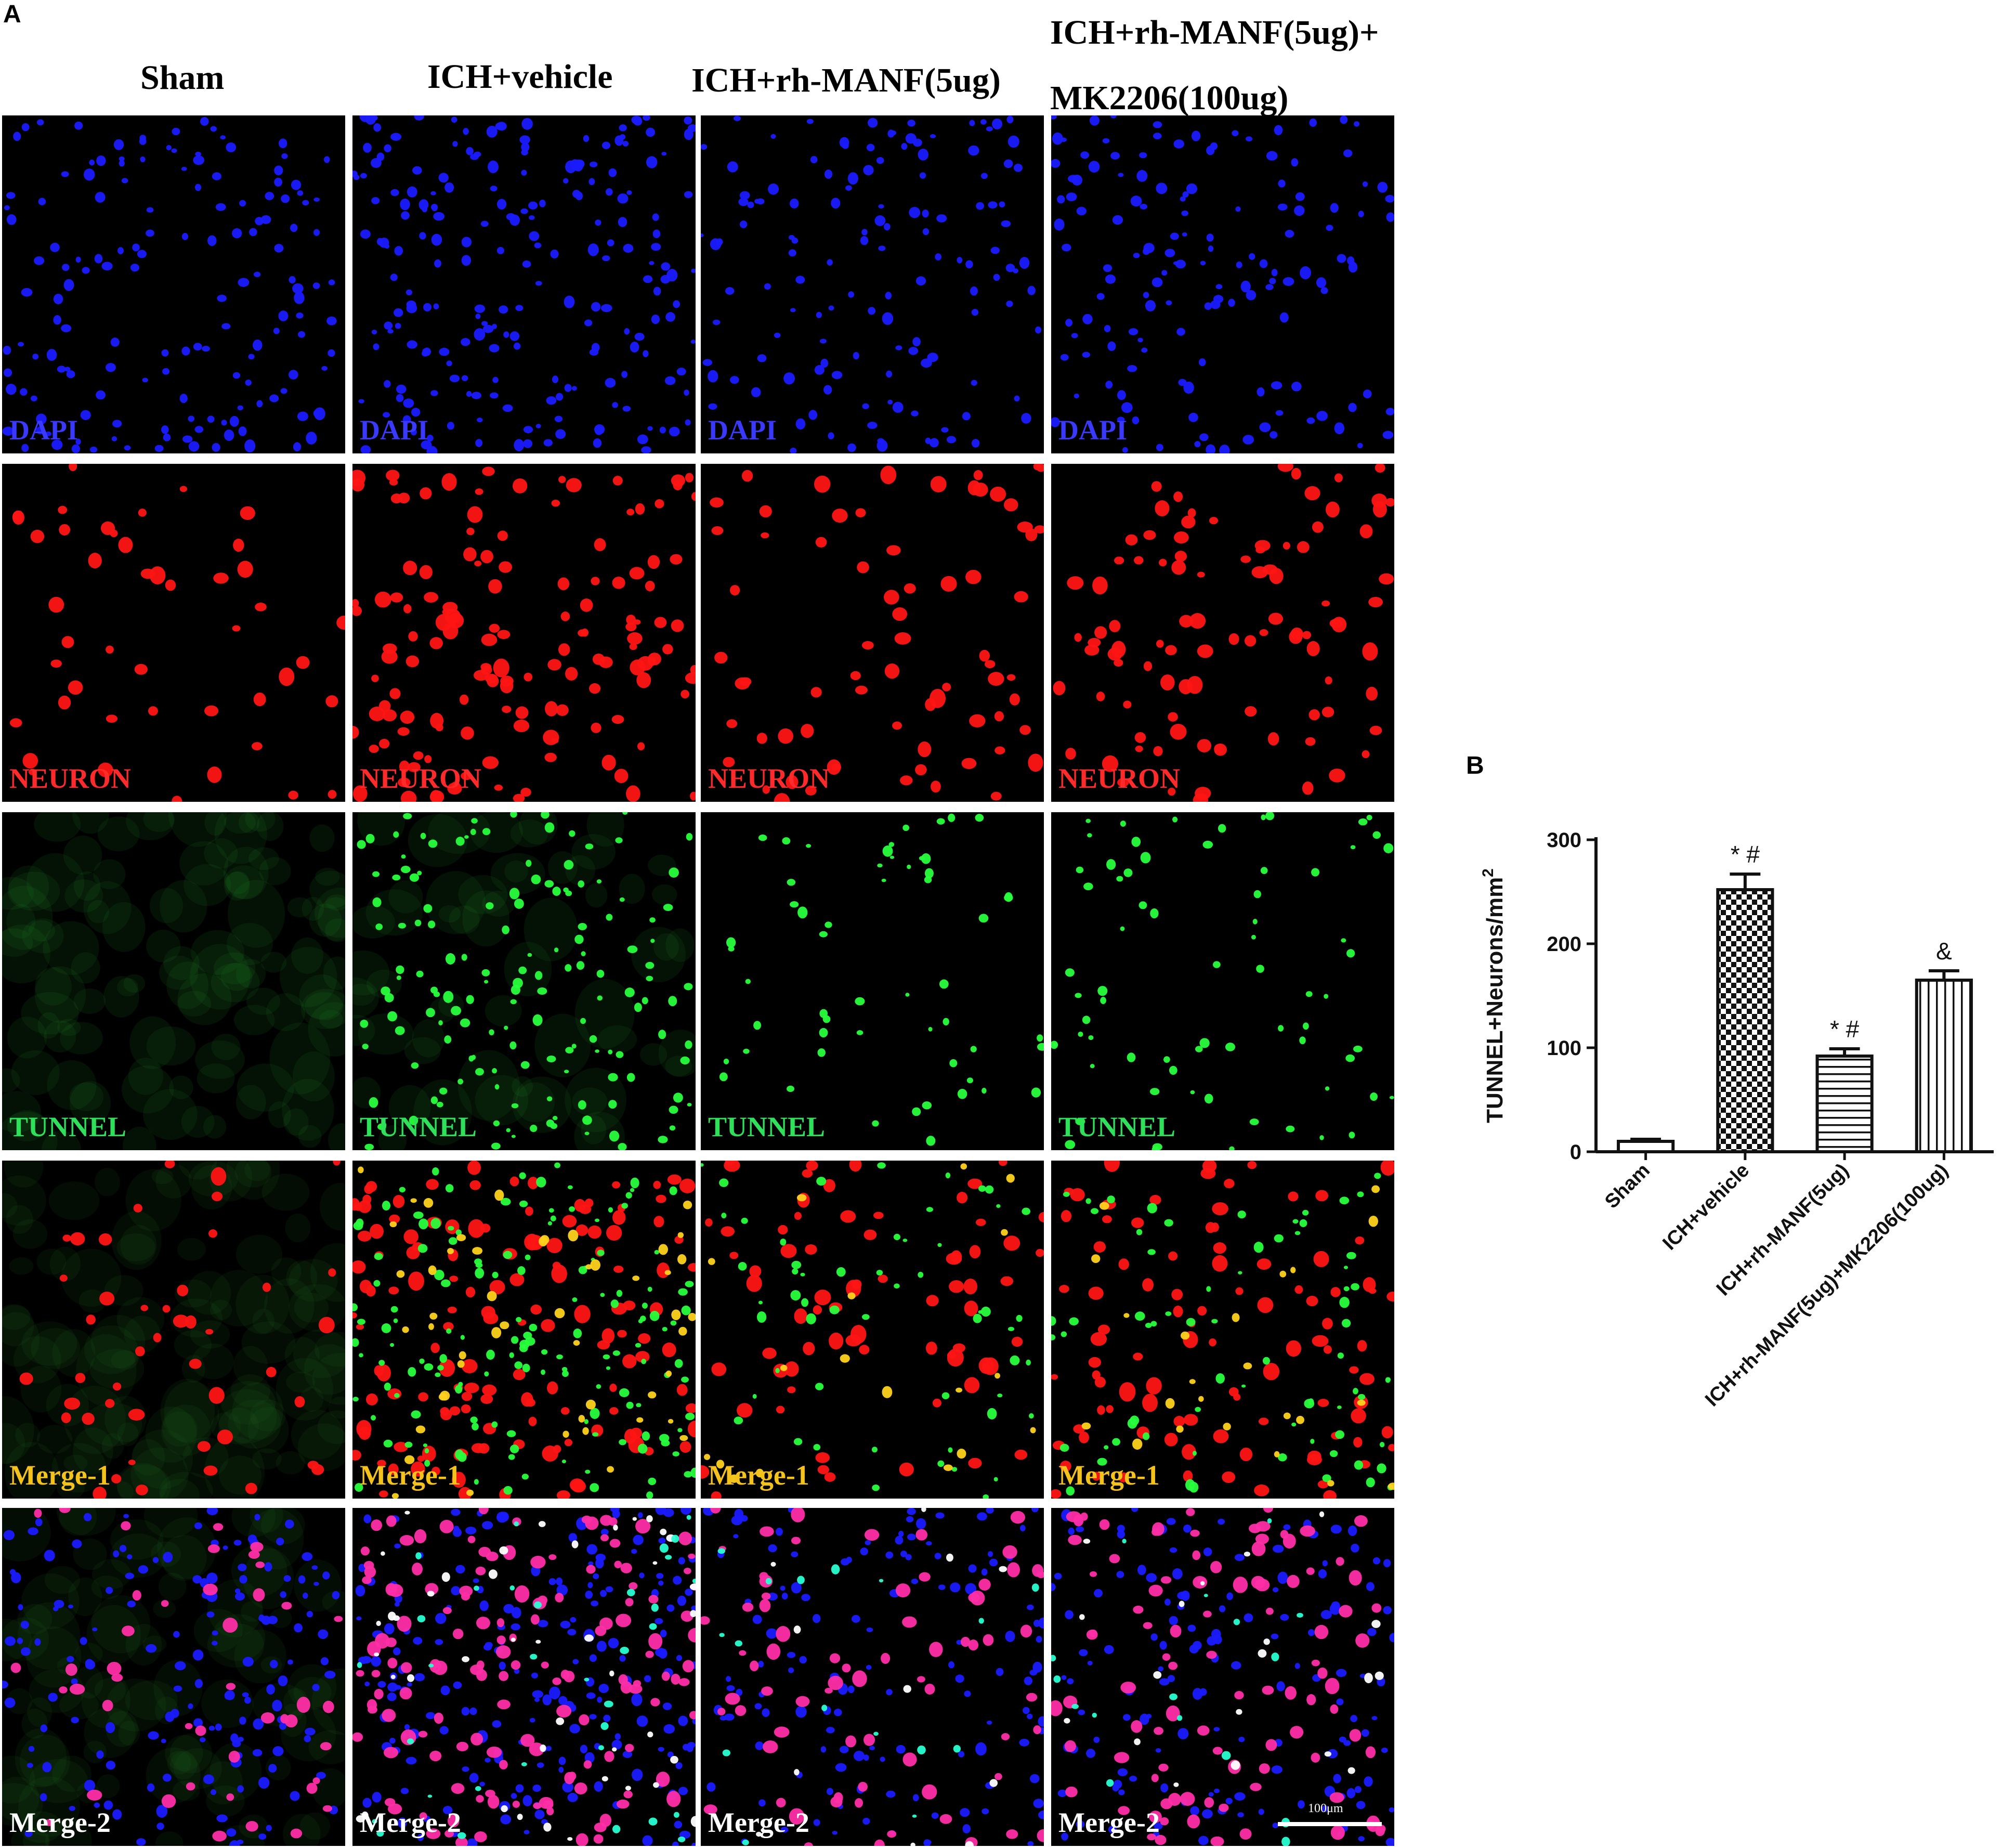 The image size is (2015, 1848). I want to click on micrograph-merge2-col4: Merge-2, so click(1222, 1677).